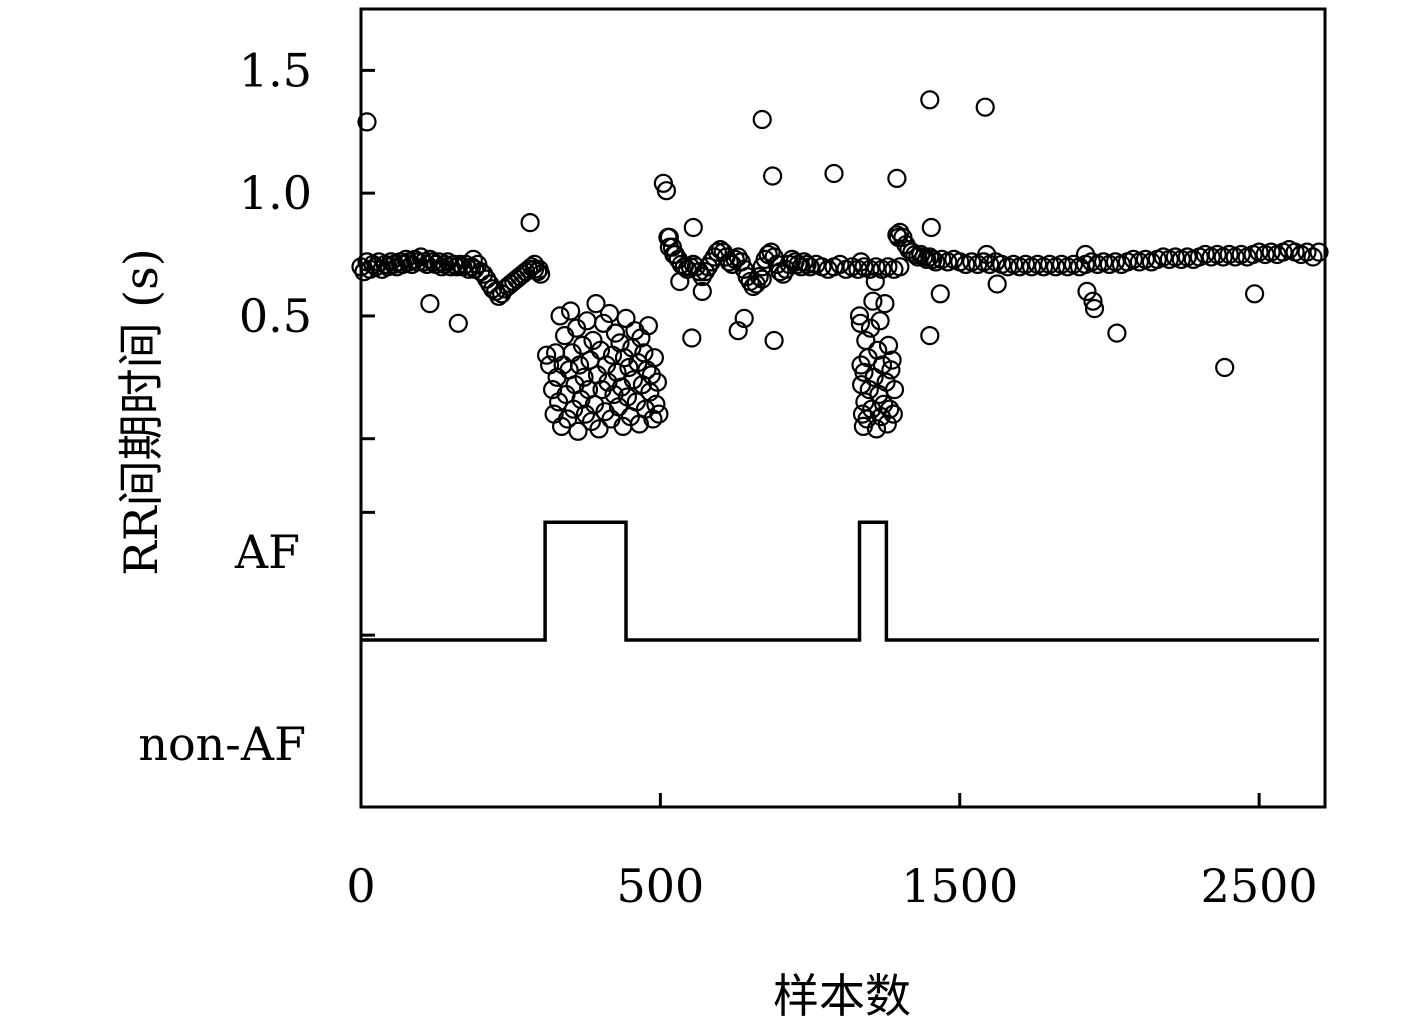  I want to click on x-axis-title: 样本数, so click(842, 996).